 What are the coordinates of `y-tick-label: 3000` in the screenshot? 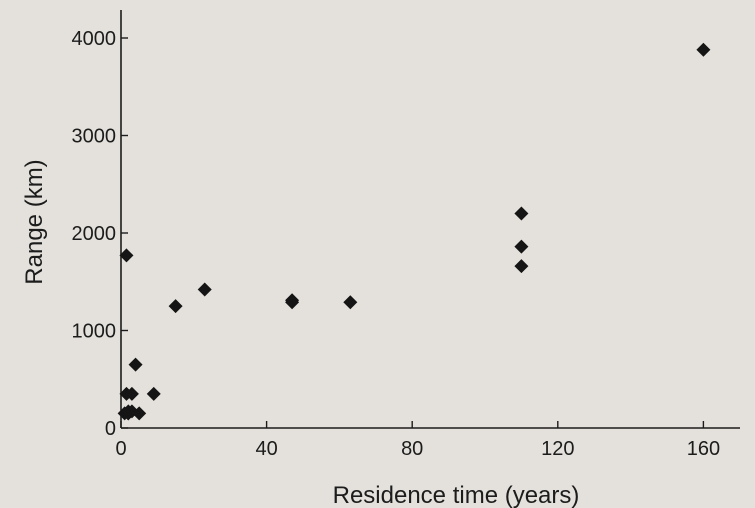 It's located at (94, 137).